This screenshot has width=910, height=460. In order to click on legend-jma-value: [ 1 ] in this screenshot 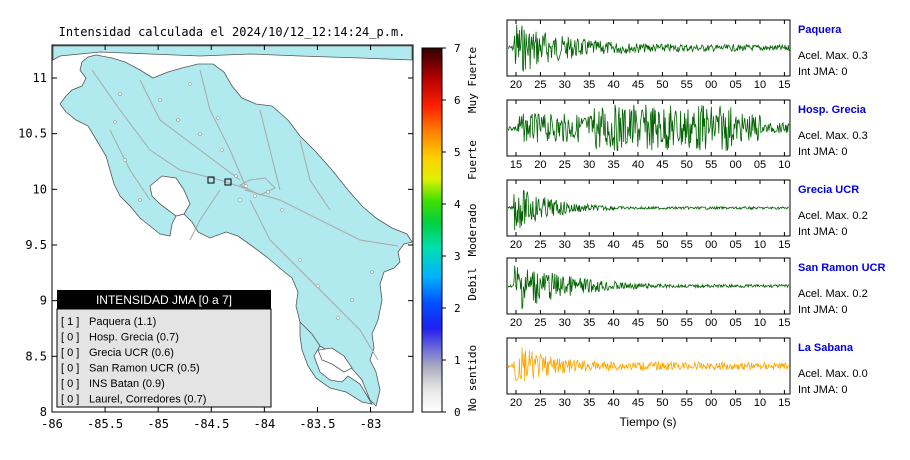, I will do `click(70, 322)`.